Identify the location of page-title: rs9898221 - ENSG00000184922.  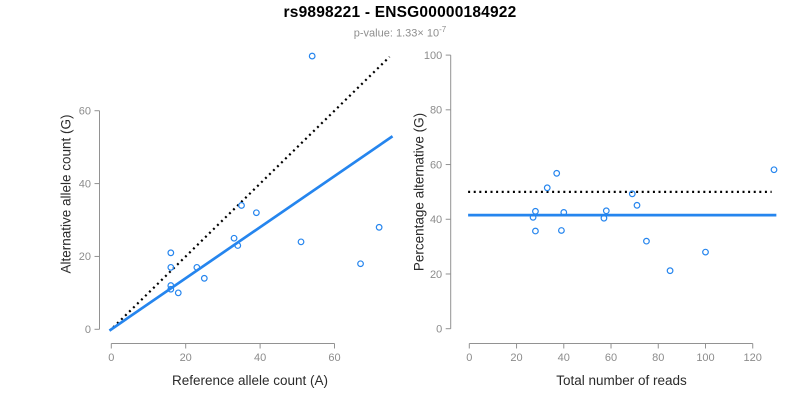
(400, 12).